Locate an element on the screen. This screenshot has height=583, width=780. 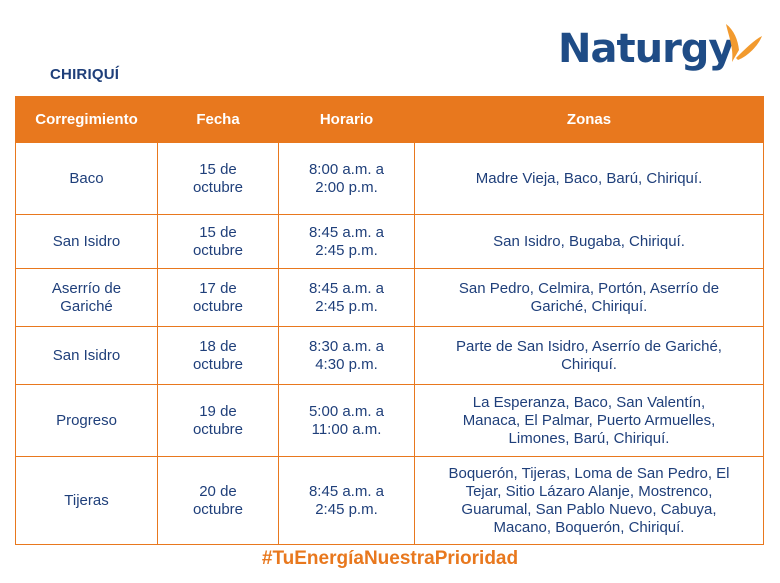
horario-line: 4:30 p.m. is located at coordinates (346, 364).